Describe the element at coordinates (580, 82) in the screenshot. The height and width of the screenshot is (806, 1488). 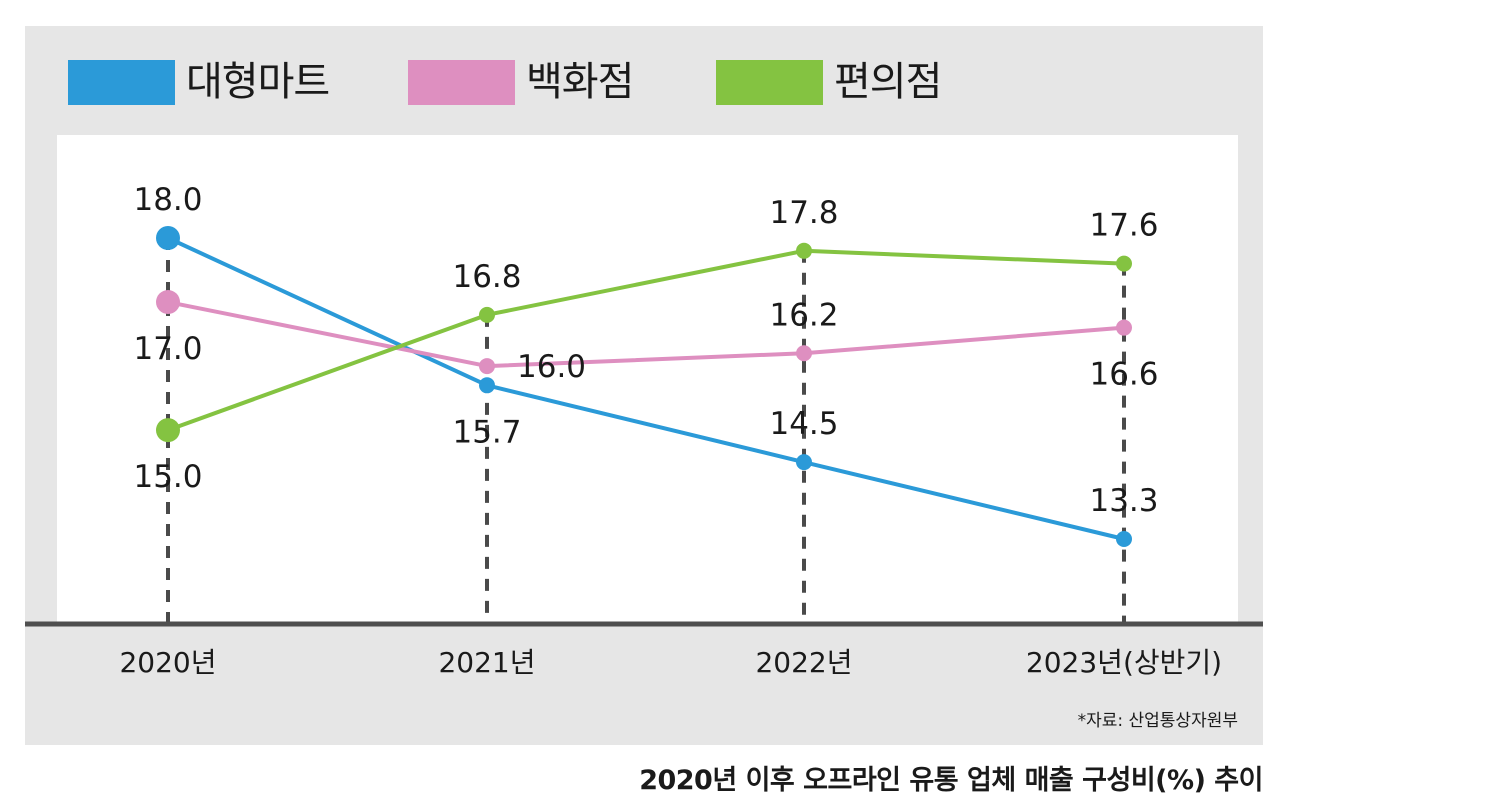
I see `legend-label-1: 백화점` at that location.